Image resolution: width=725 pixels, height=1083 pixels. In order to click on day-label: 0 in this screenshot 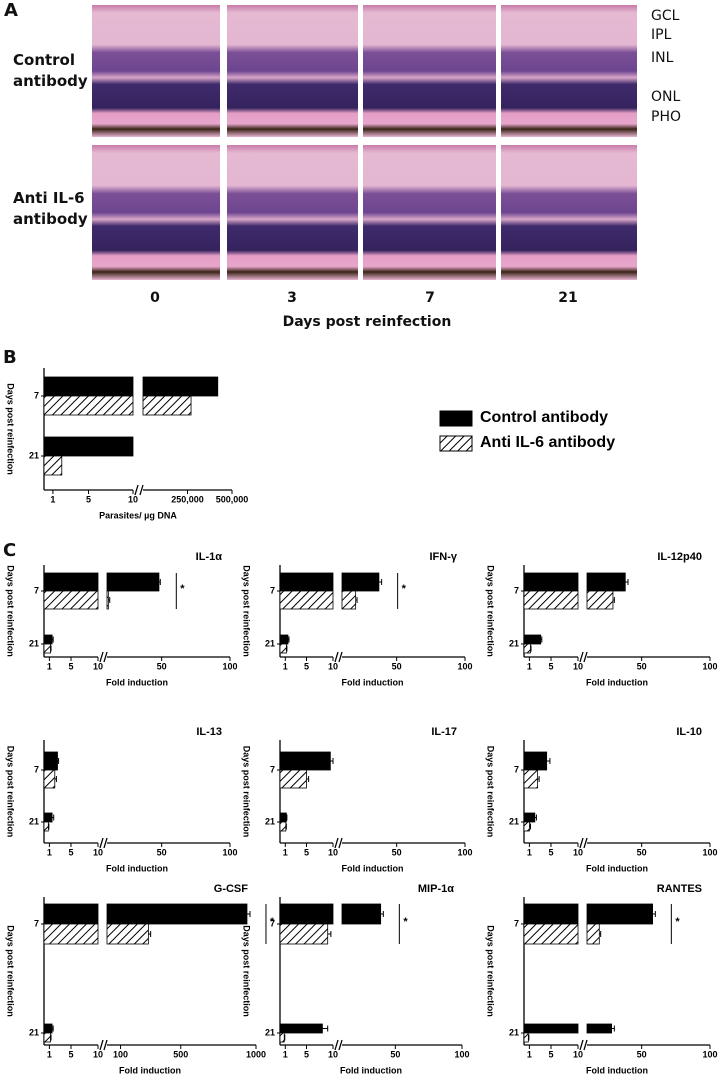, I will do `click(155, 298)`.